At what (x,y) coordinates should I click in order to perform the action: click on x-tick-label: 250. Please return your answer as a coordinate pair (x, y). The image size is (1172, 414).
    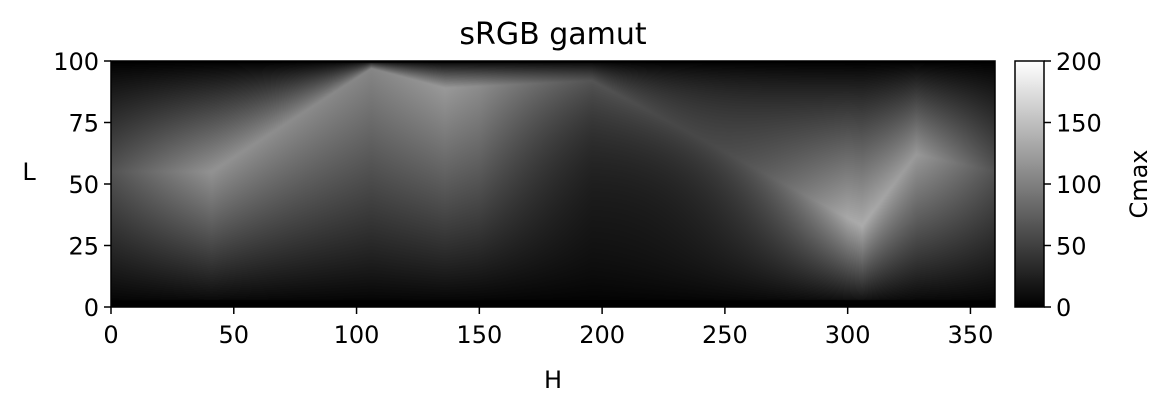
    Looking at the image, I should click on (725, 335).